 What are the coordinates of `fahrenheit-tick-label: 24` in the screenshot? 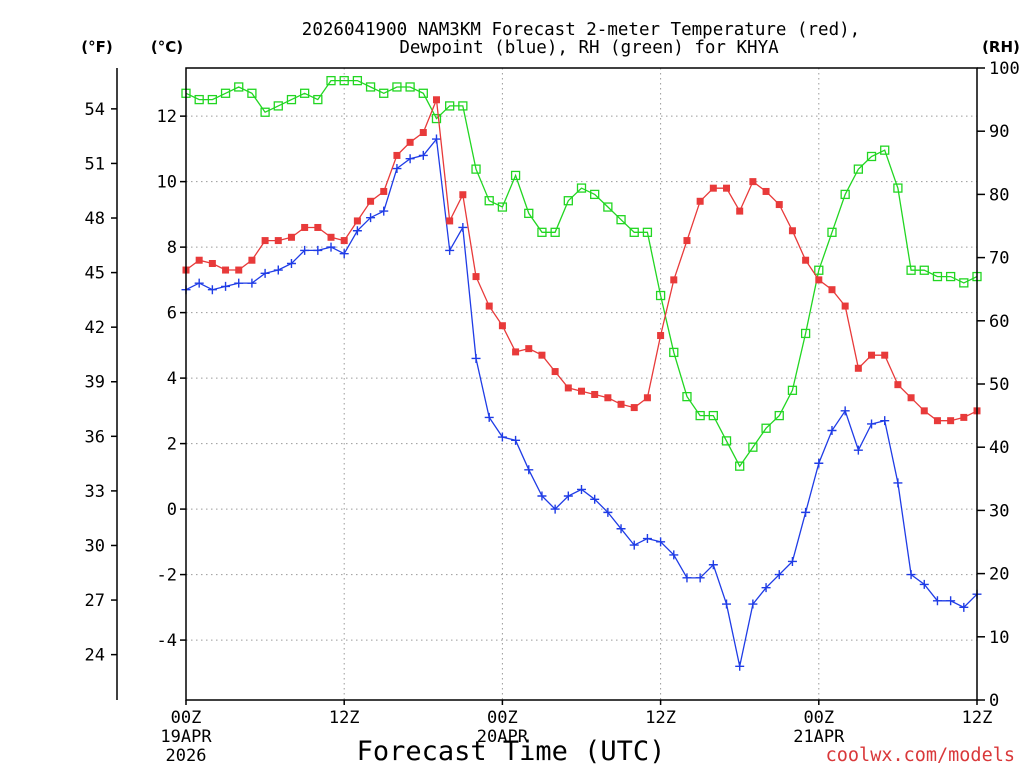 It's located at (95, 656).